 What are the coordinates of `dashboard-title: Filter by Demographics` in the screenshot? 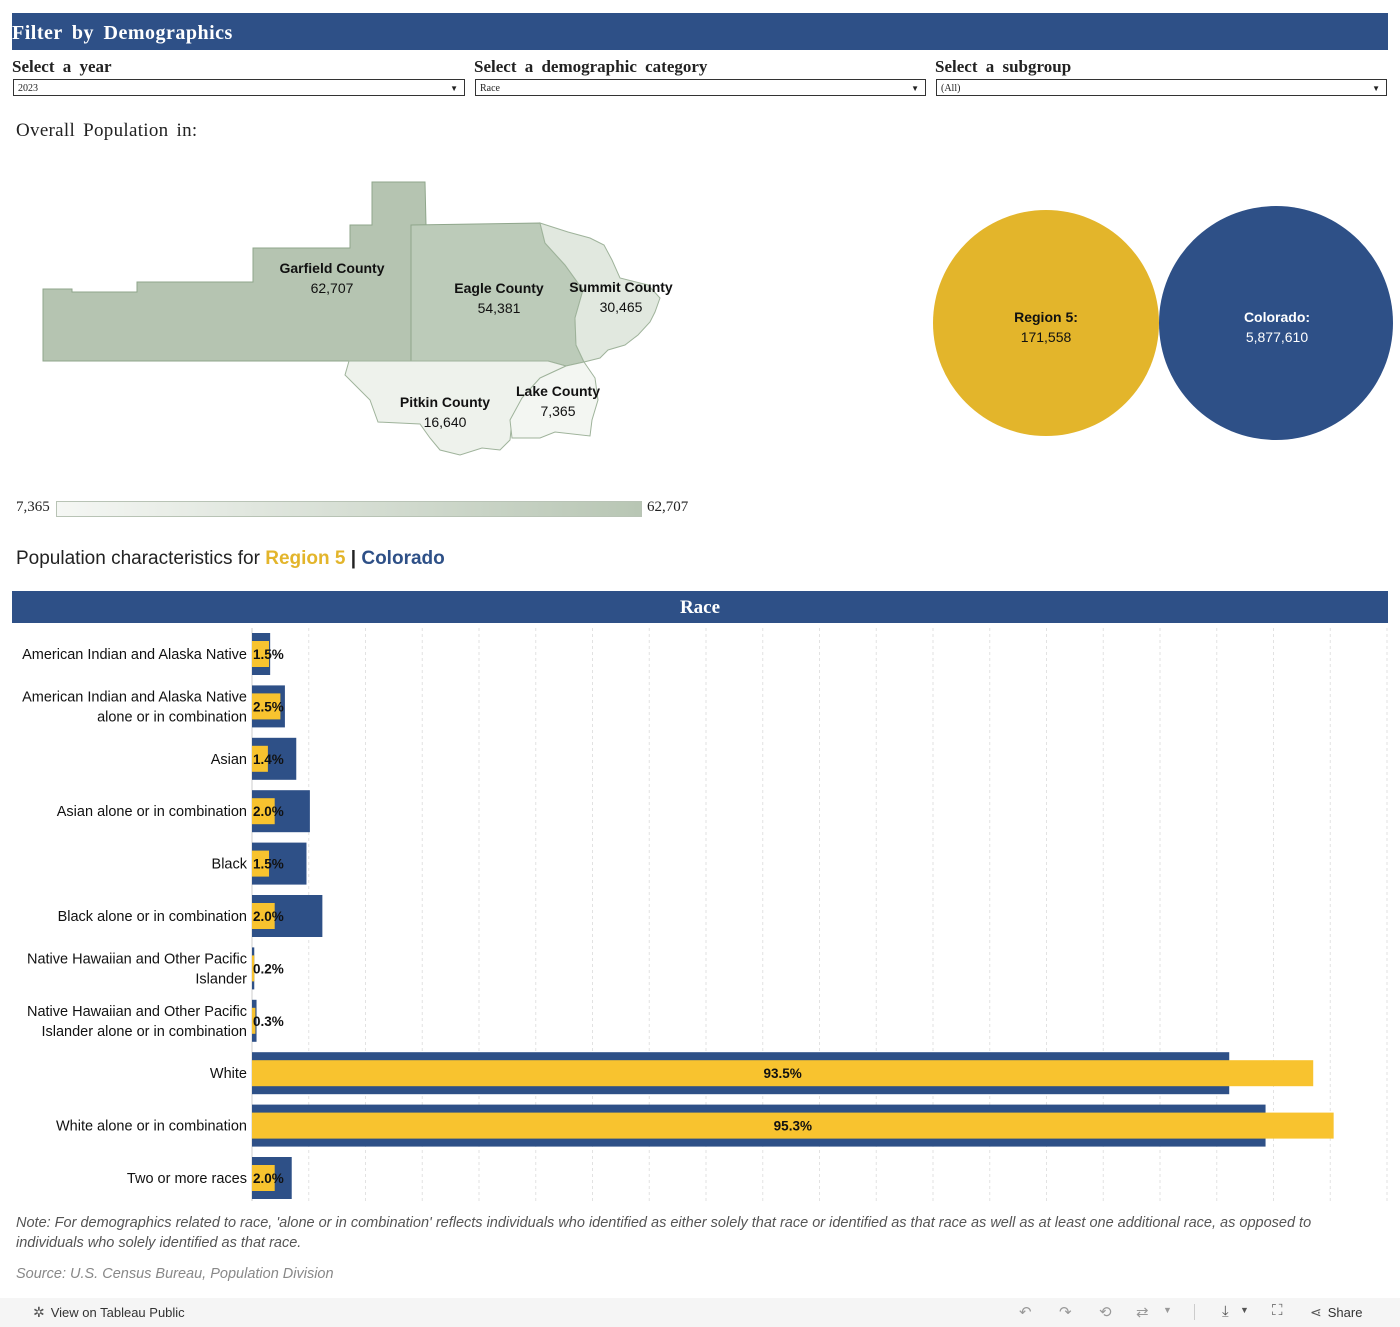 It's located at (122, 33).